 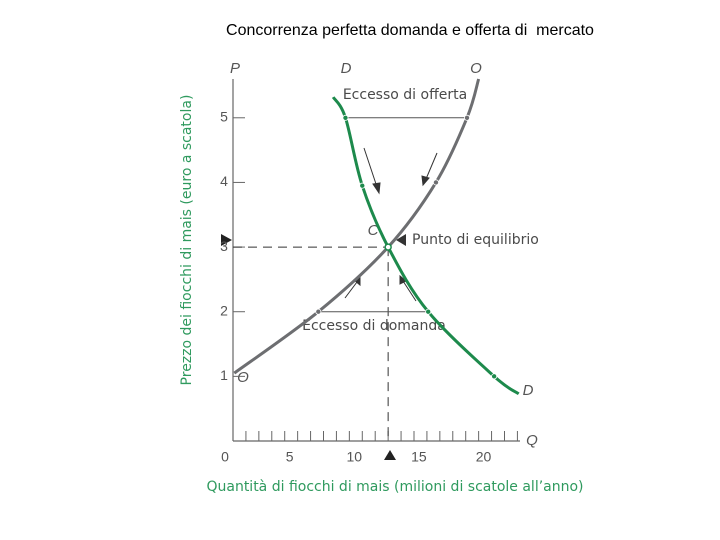 What do you see at coordinates (224, 181) in the screenshot?
I see `y-tick-label: 4` at bounding box center [224, 181].